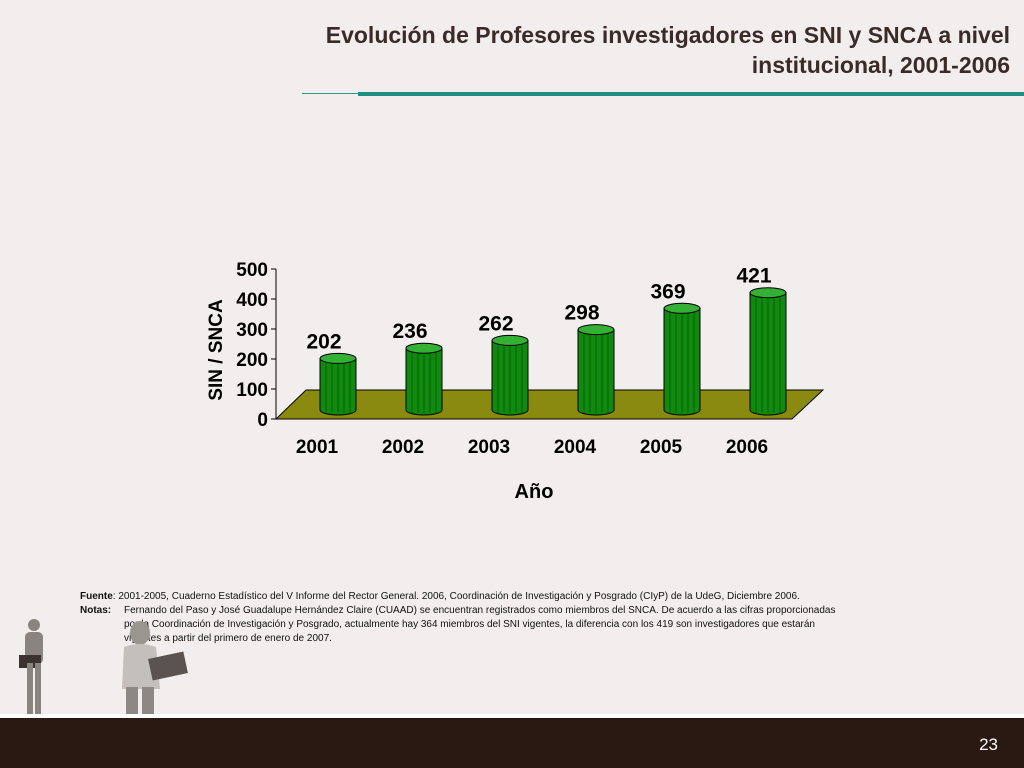 The height and width of the screenshot is (768, 1024). Describe the element at coordinates (262, 420) in the screenshot. I see `y-tick-label: 0` at that location.